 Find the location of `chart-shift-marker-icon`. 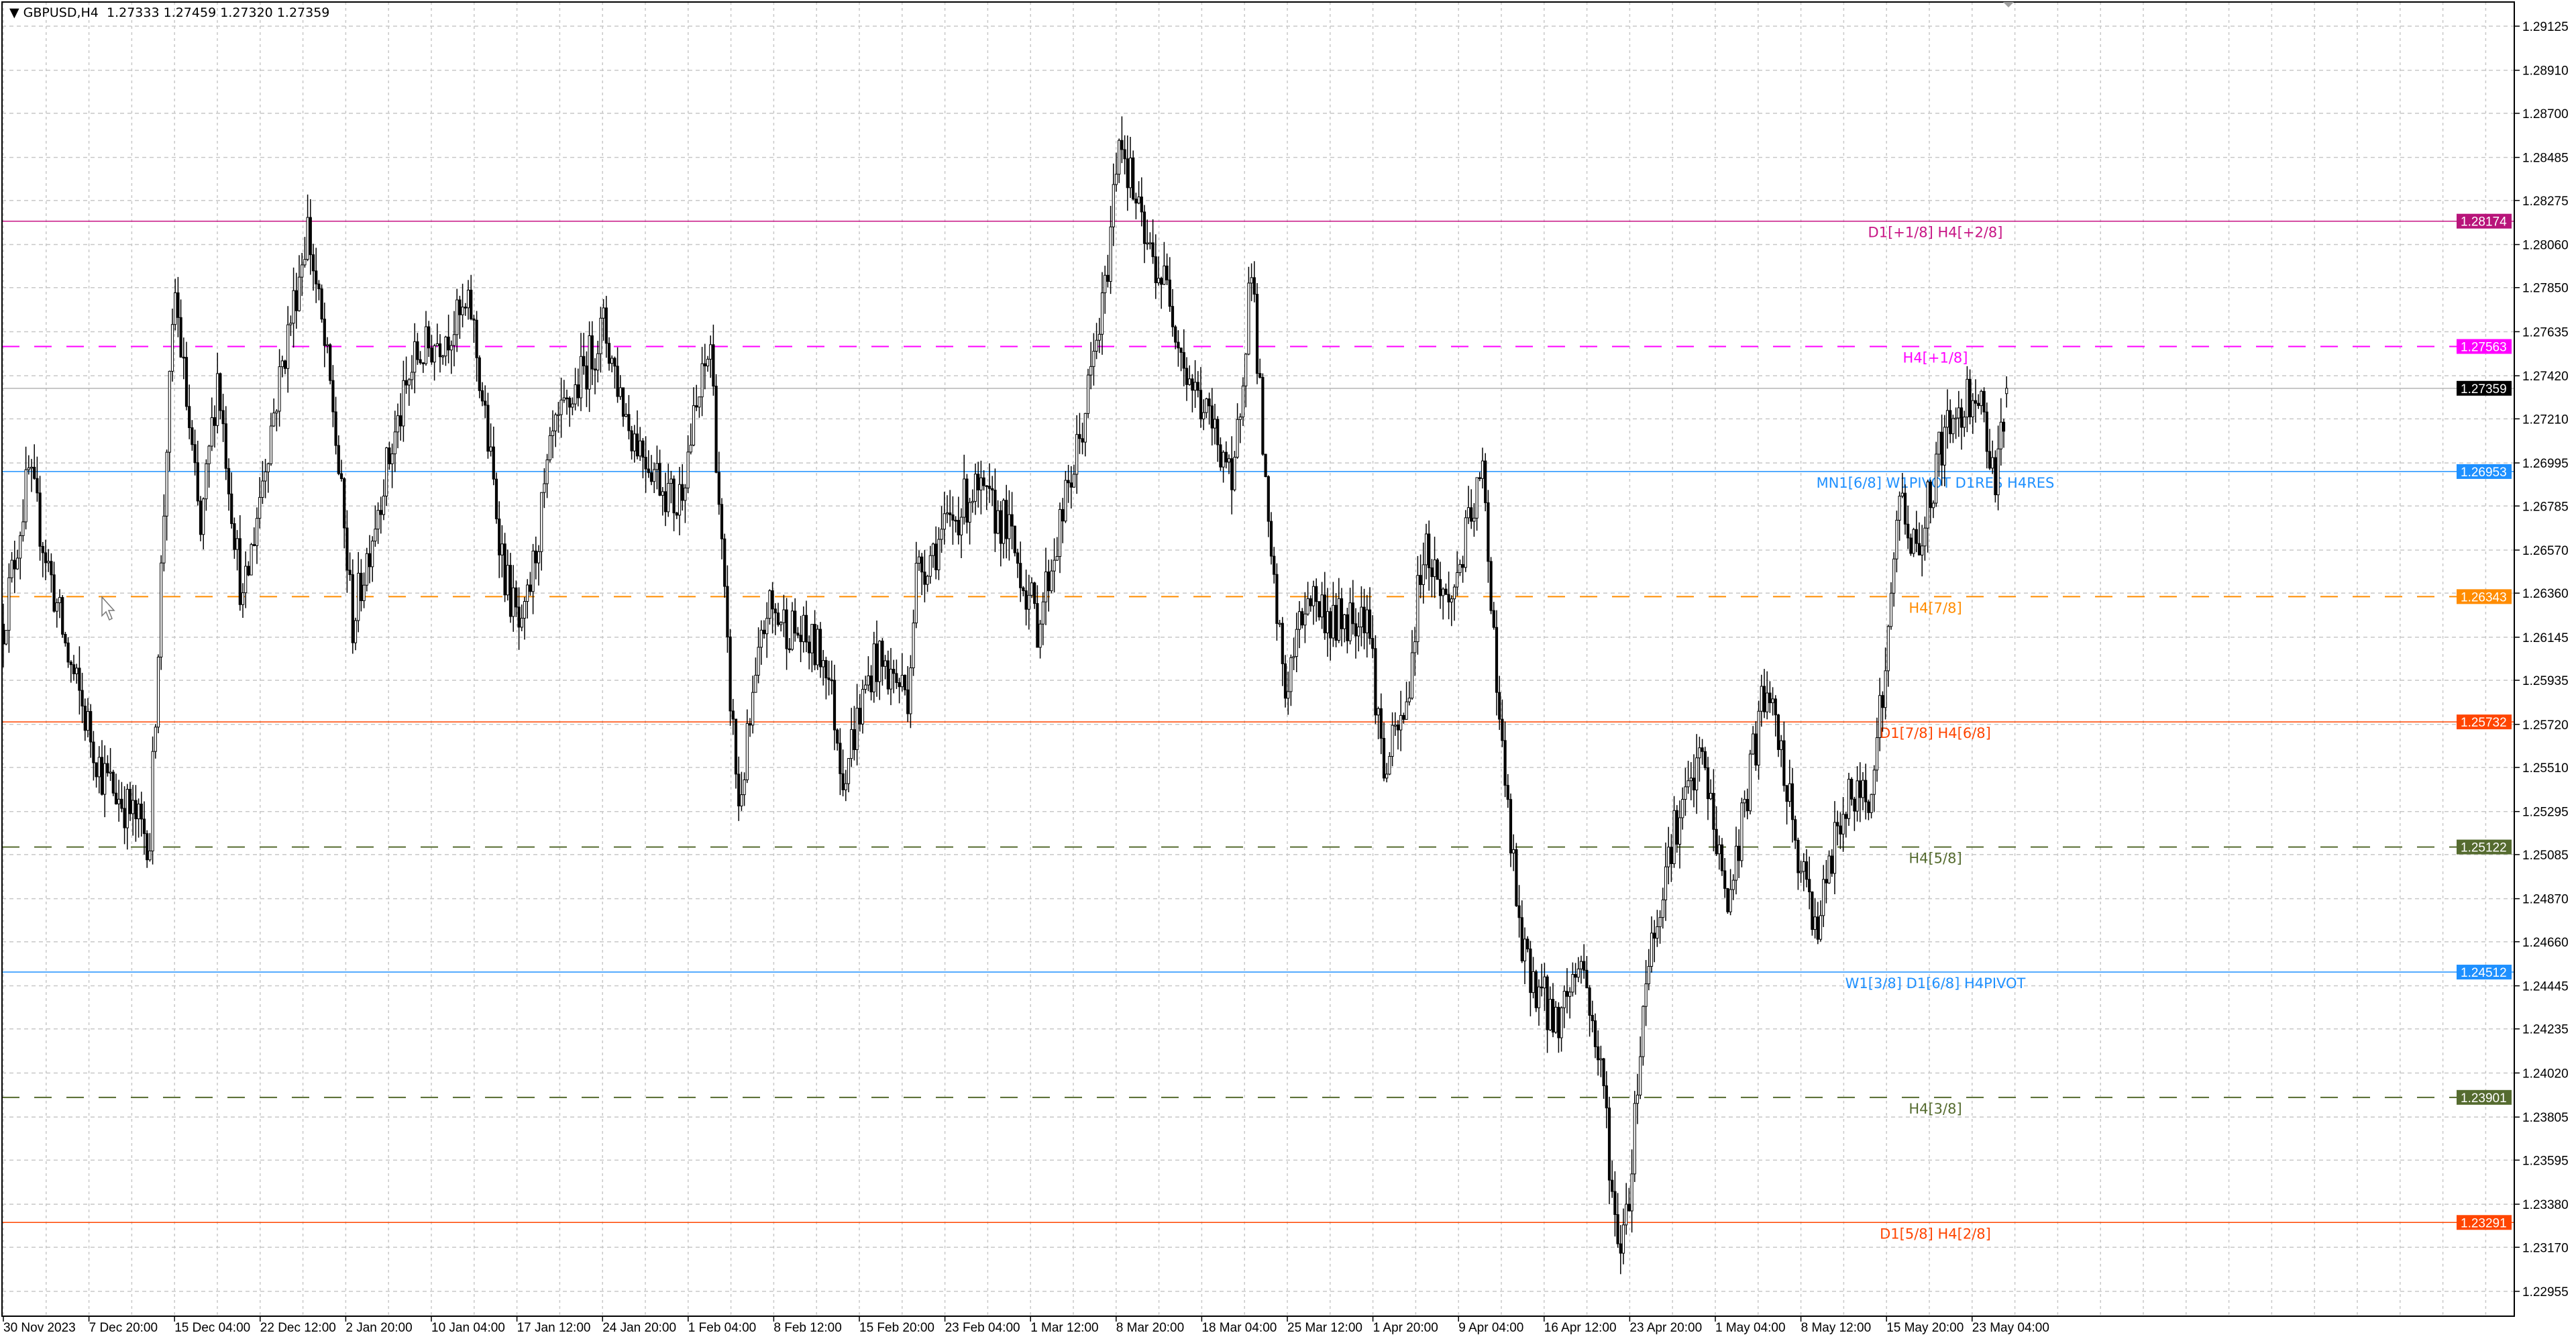

chart-shift-marker-icon is located at coordinates (2008, 4).